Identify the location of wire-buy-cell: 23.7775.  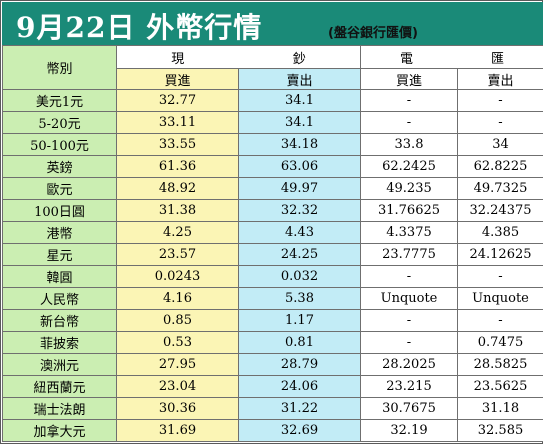
(409, 254).